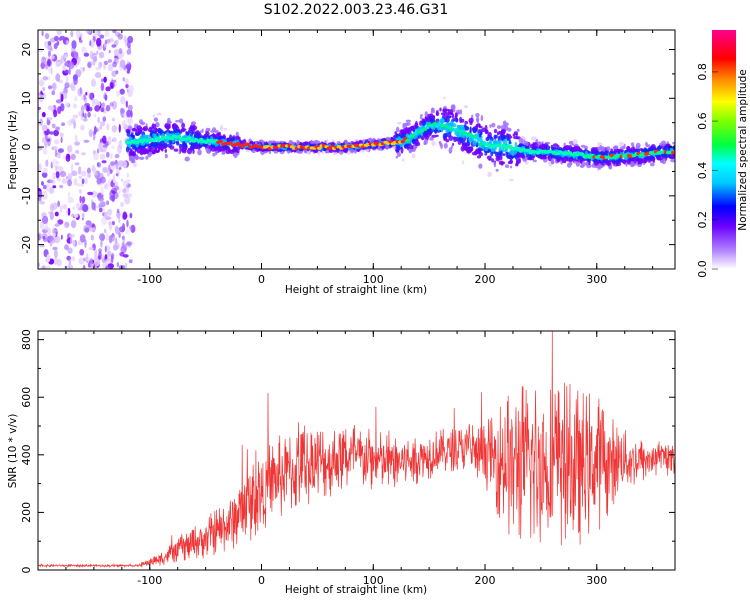 This screenshot has height=600, width=750. Describe the element at coordinates (702, 269) in the screenshot. I see `colorbar-tick-label: 0.0` at that location.